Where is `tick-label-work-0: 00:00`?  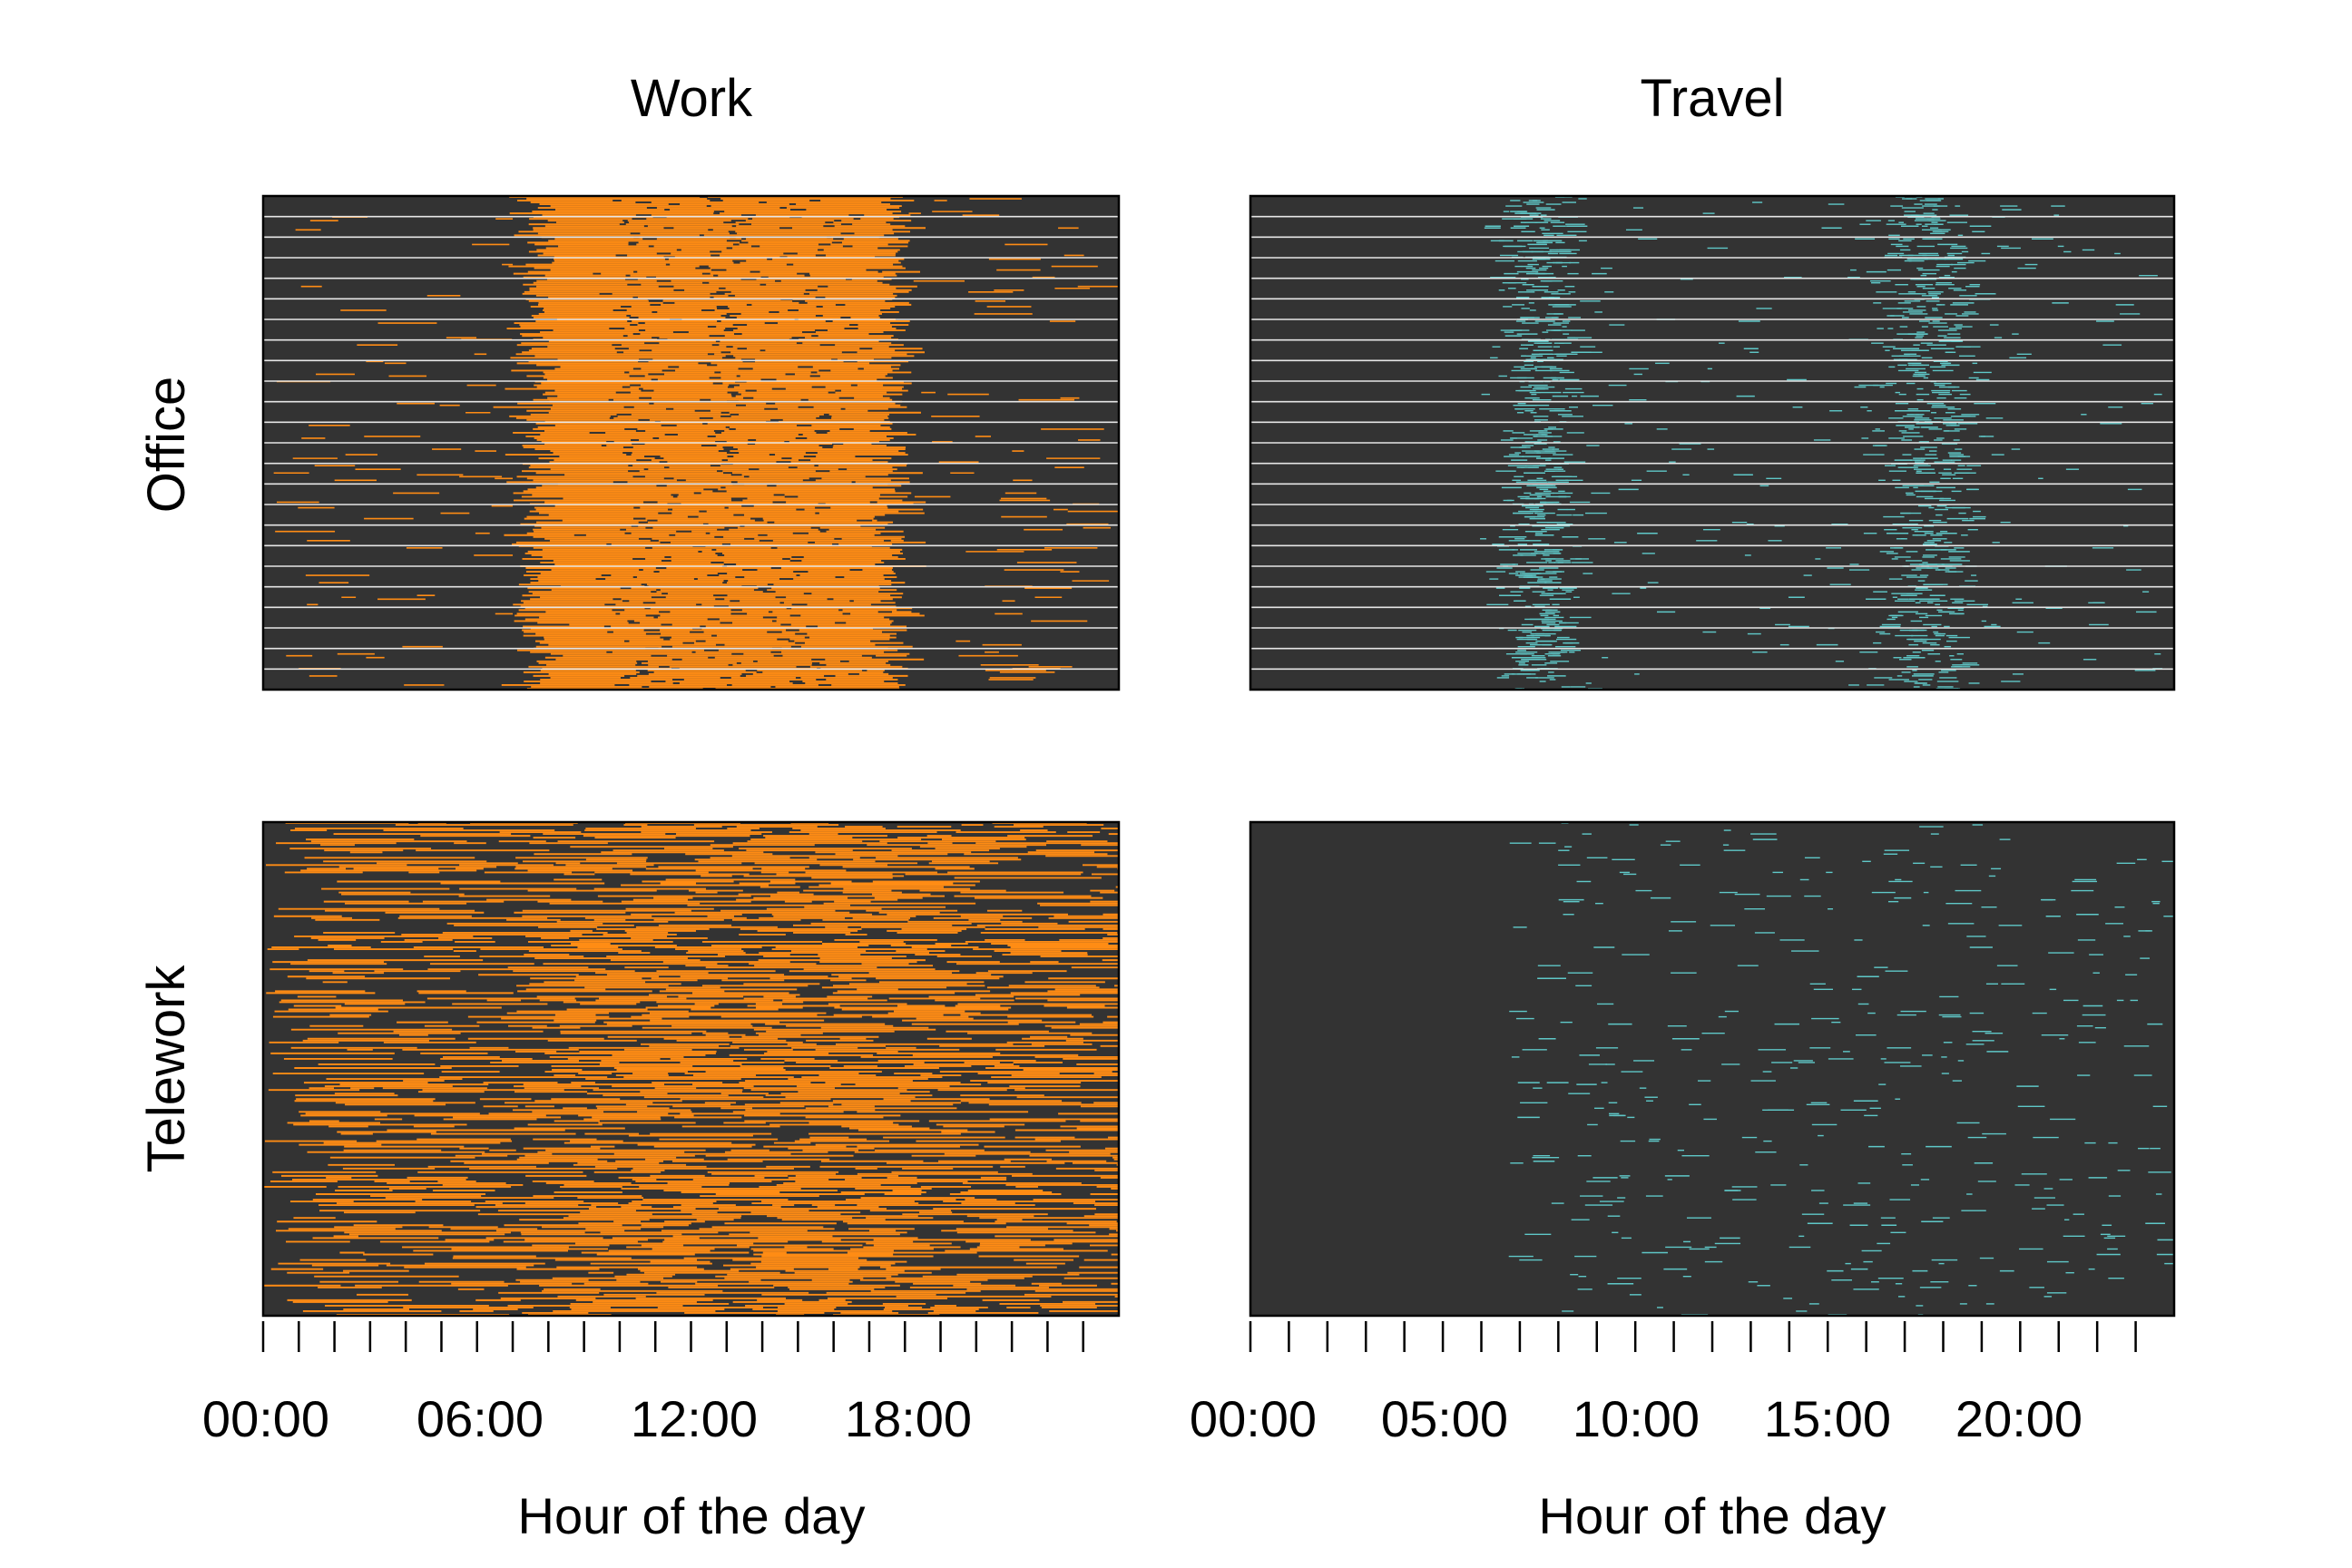 tick-label-work-0: 00:00 is located at coordinates (265, 1418).